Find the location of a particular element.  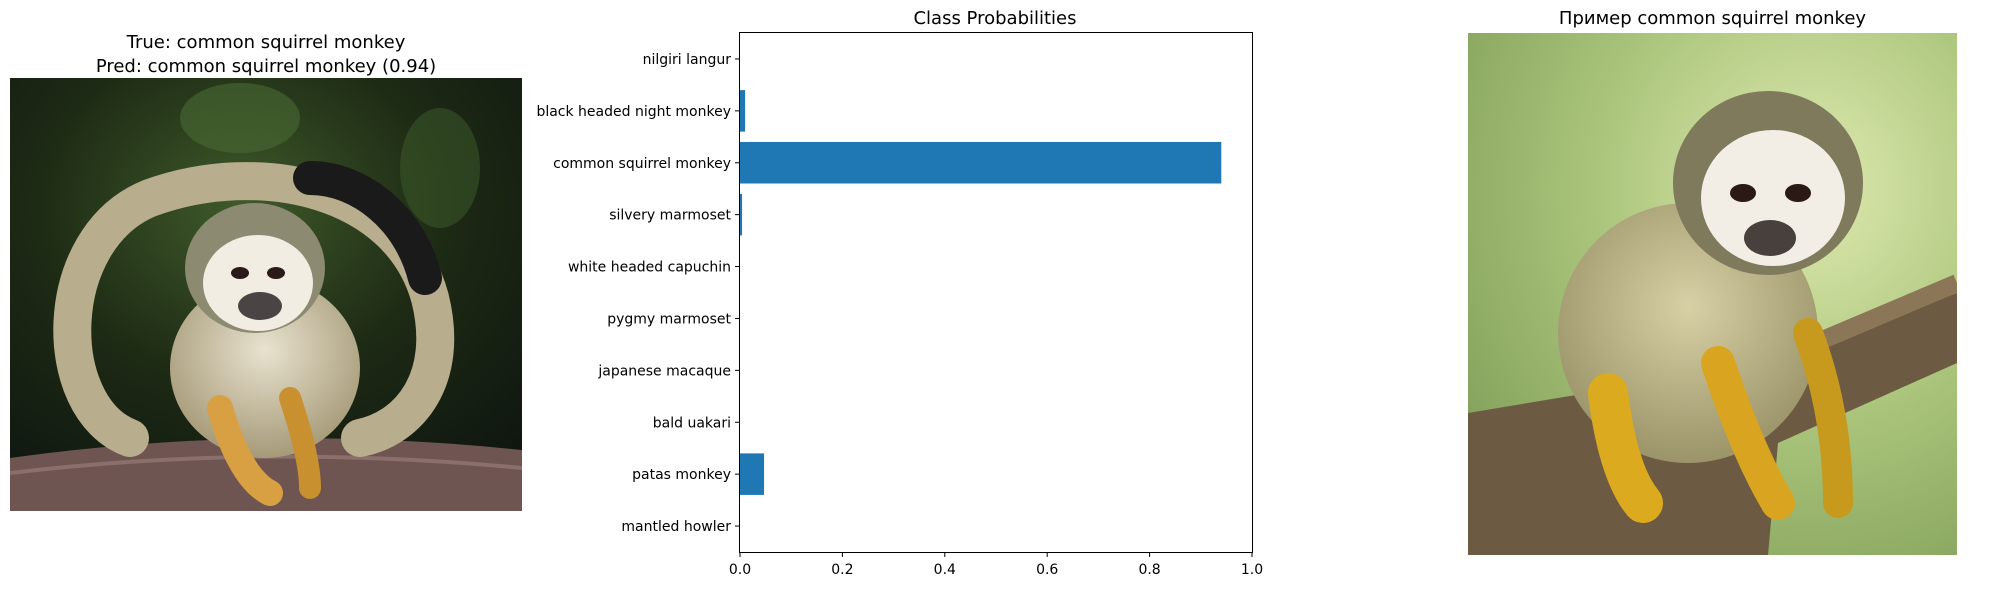

y-tick-label: patas monkey is located at coordinates (681, 475).